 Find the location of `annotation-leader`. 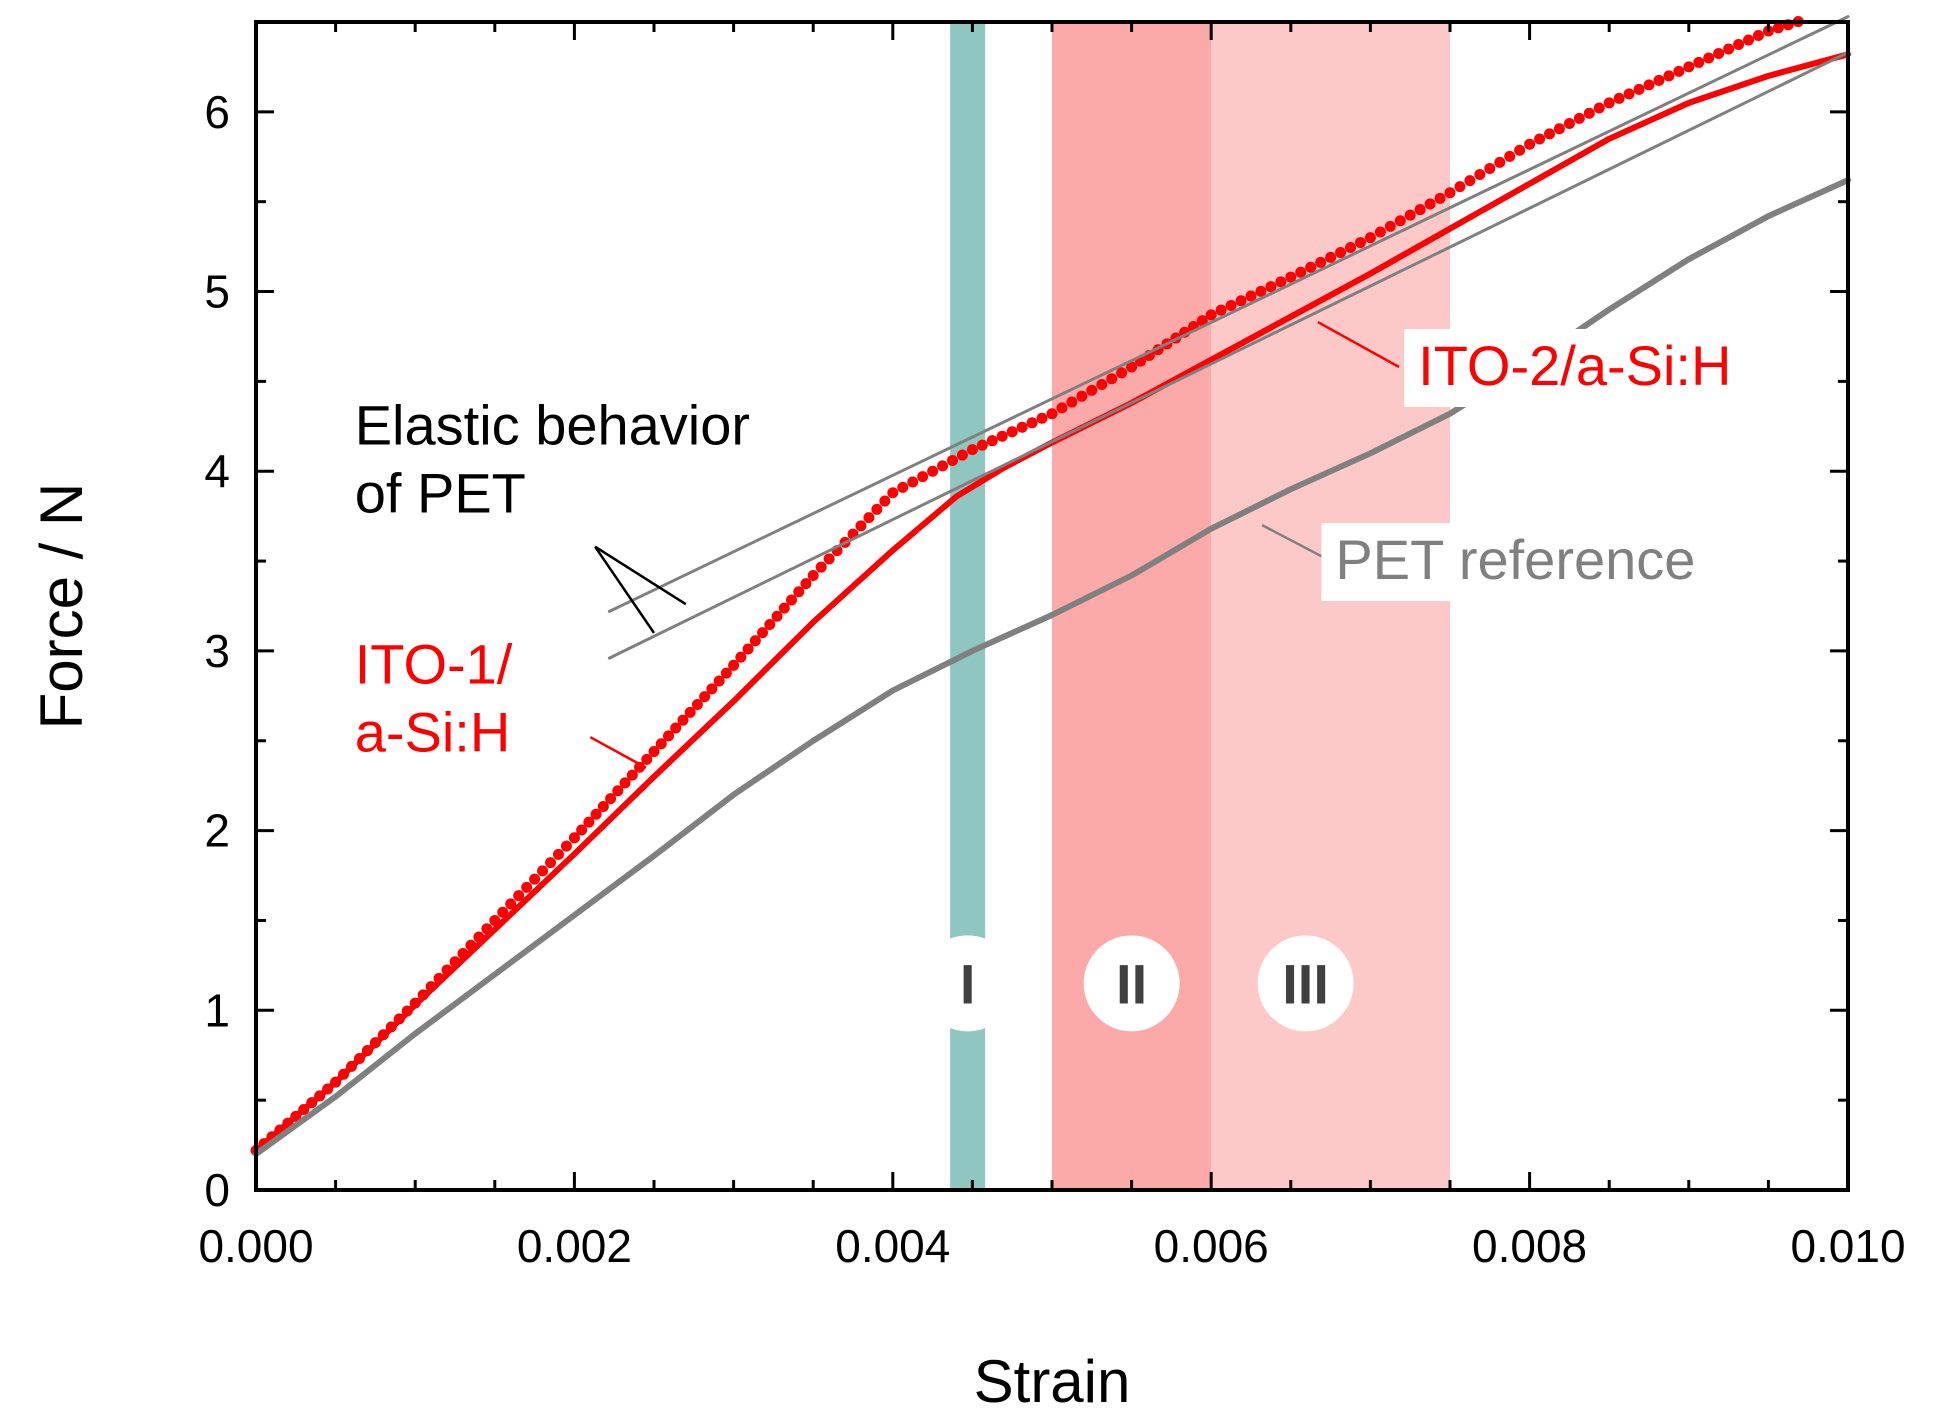

annotation-leader is located at coordinates (618, 752).